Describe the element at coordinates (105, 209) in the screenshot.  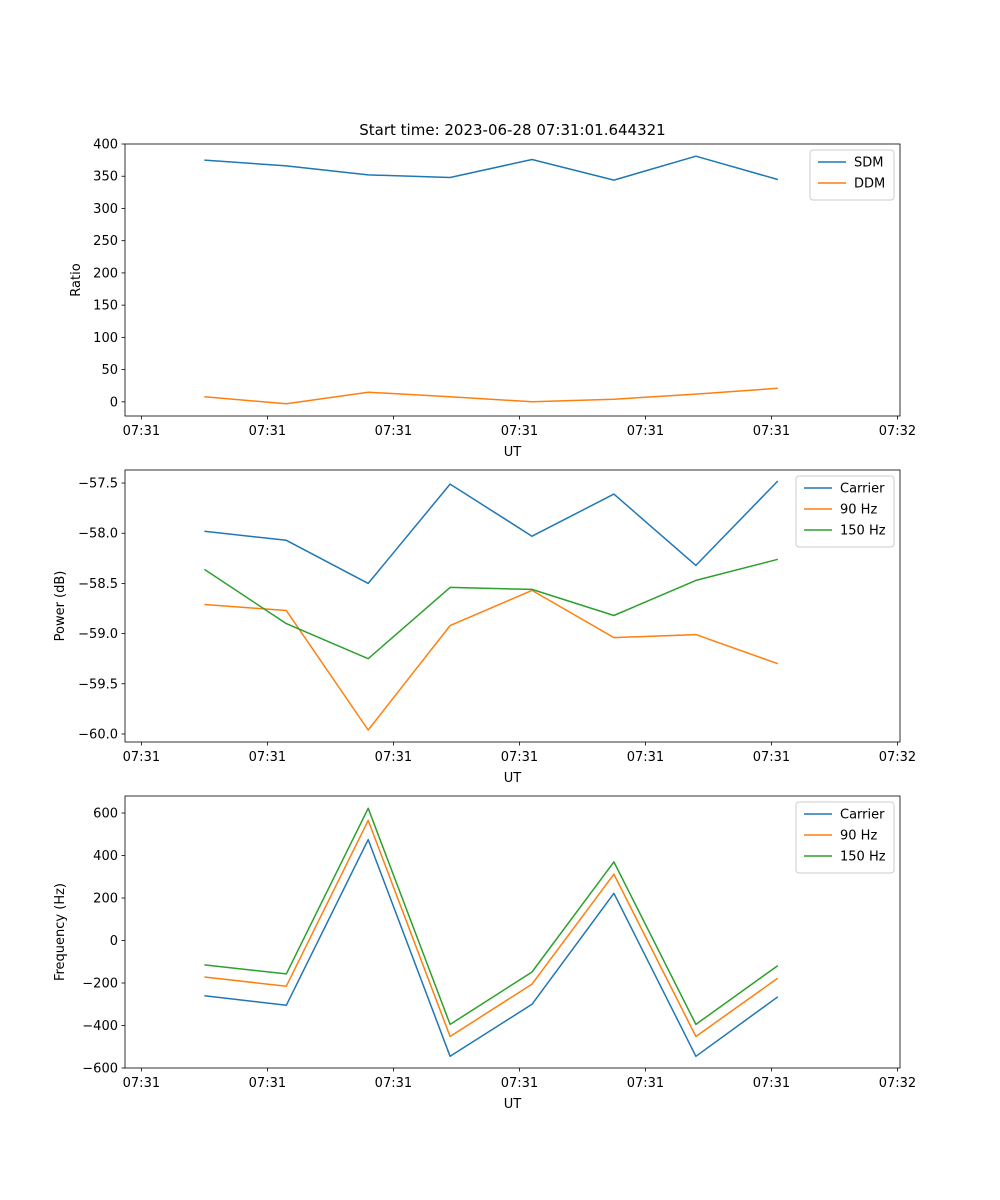
I see `ratio-y-tick-label: 300` at that location.